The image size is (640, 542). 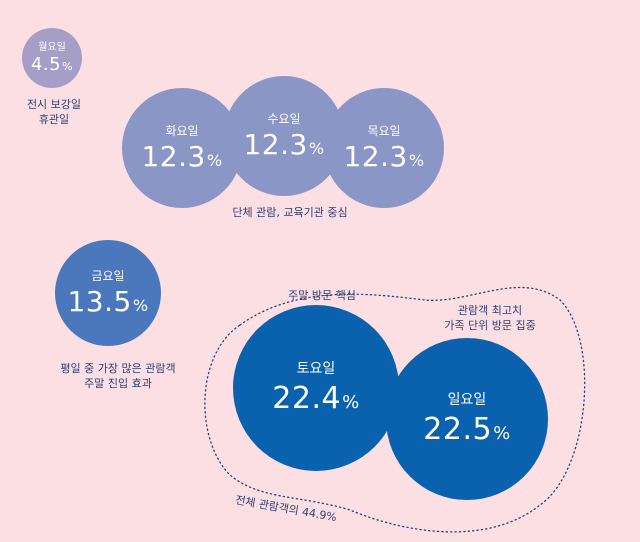 What do you see at coordinates (290, 212) in the screenshot?
I see `midweek-note: 단체 관람, 교육기관 중심` at bounding box center [290, 212].